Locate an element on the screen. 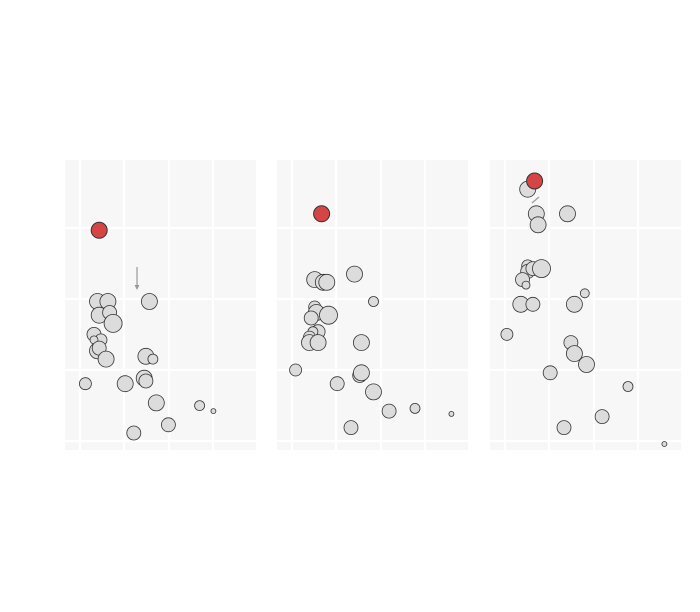  panel-3-annotation is located at coordinates (535, 200).